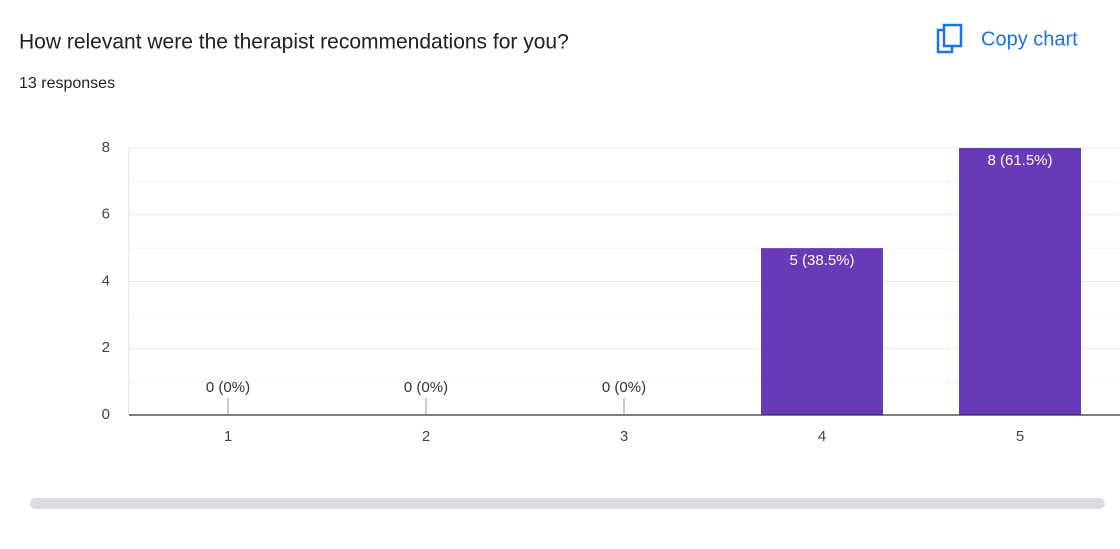 The image size is (1120, 549). I want to click on y-tick-label: 8, so click(106, 147).